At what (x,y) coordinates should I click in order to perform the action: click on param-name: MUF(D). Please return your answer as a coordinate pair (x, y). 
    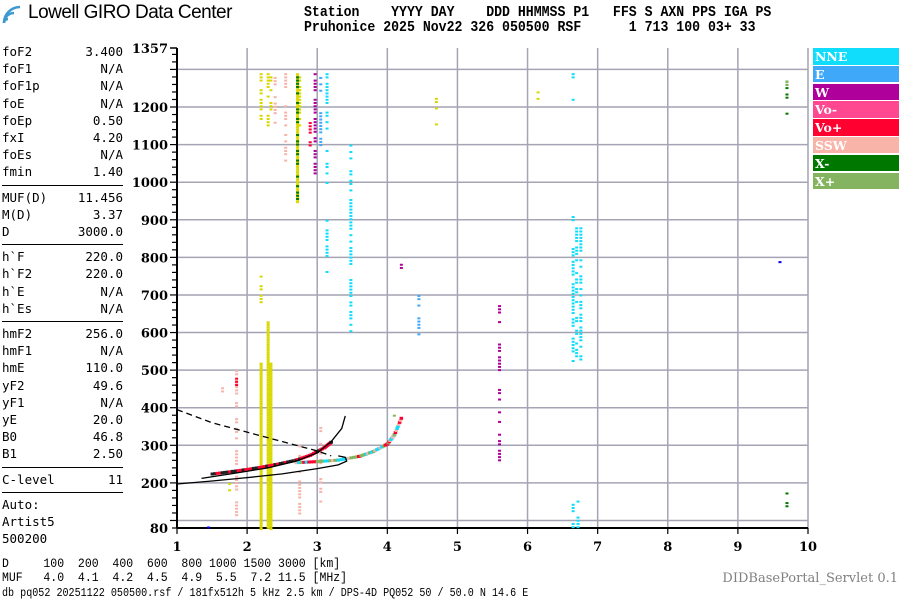
    Looking at the image, I should click on (25, 197).